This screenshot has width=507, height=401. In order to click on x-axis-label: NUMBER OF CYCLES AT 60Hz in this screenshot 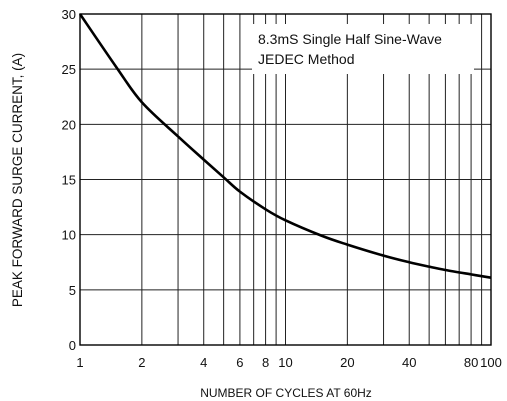, I will do `click(286, 393)`.